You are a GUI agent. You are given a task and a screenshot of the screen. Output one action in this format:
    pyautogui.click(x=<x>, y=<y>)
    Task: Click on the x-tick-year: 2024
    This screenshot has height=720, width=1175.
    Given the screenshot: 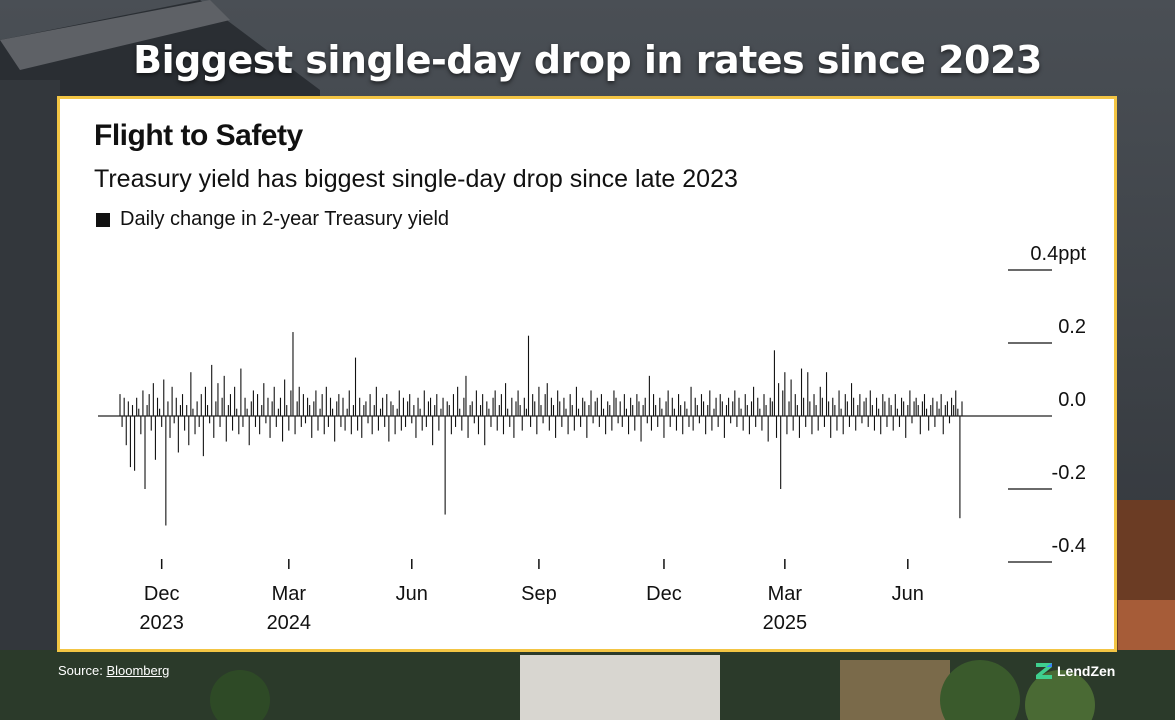 What is the action you would take?
    pyautogui.click(x=289, y=623)
    